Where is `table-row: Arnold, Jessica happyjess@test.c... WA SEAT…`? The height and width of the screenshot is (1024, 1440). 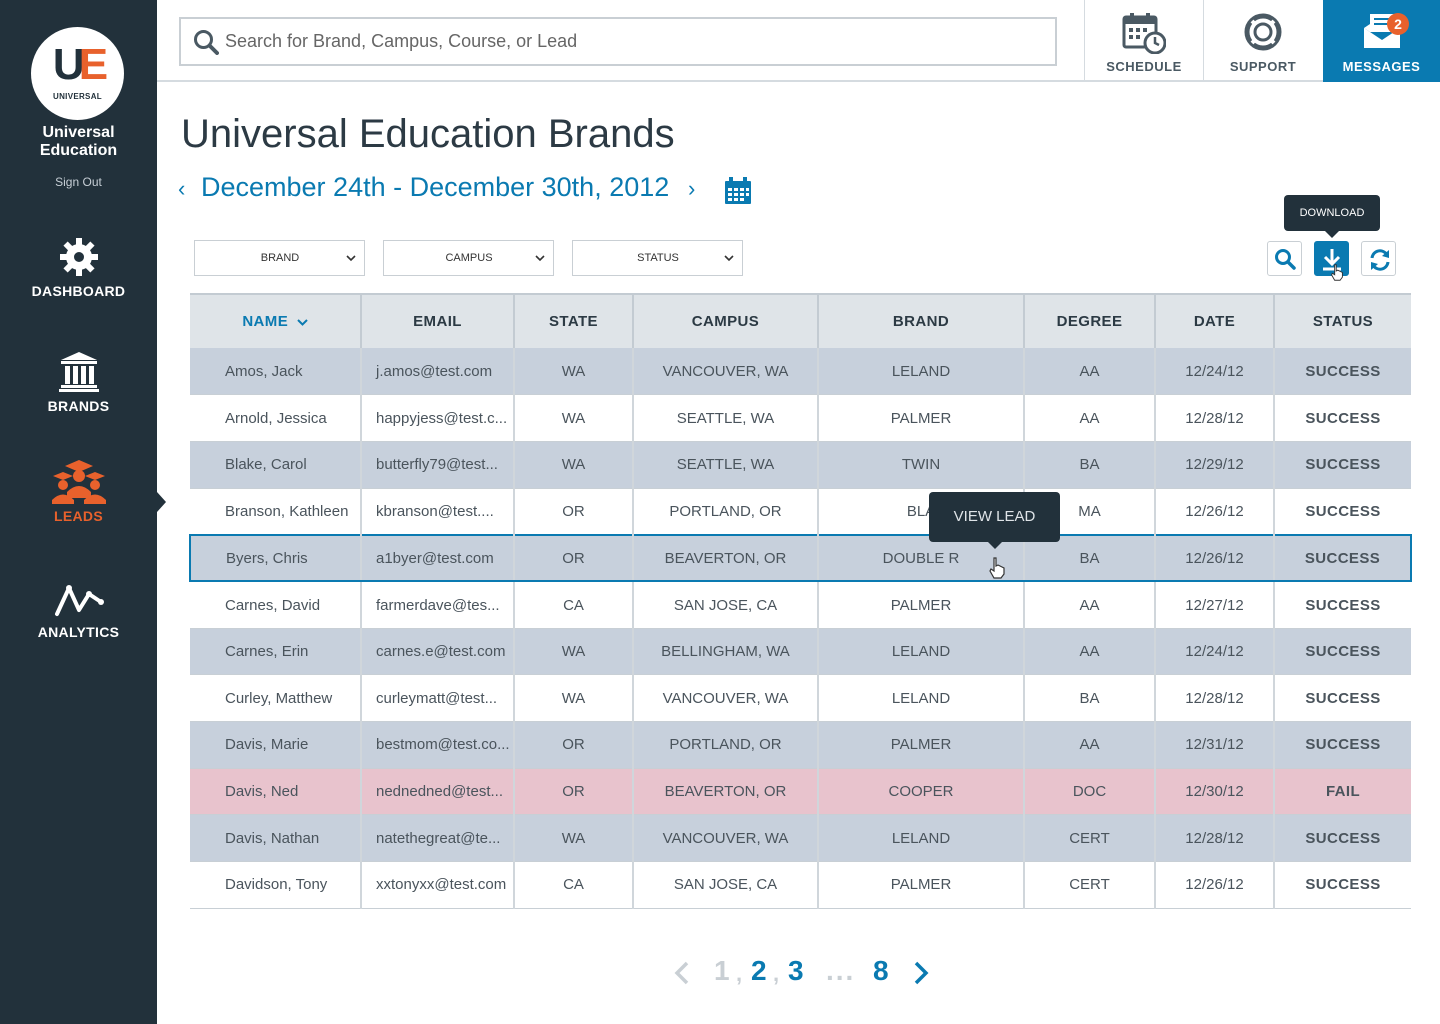
table-row: Arnold, Jessica happyjess@test.c... WA SEAT… is located at coordinates (800, 418).